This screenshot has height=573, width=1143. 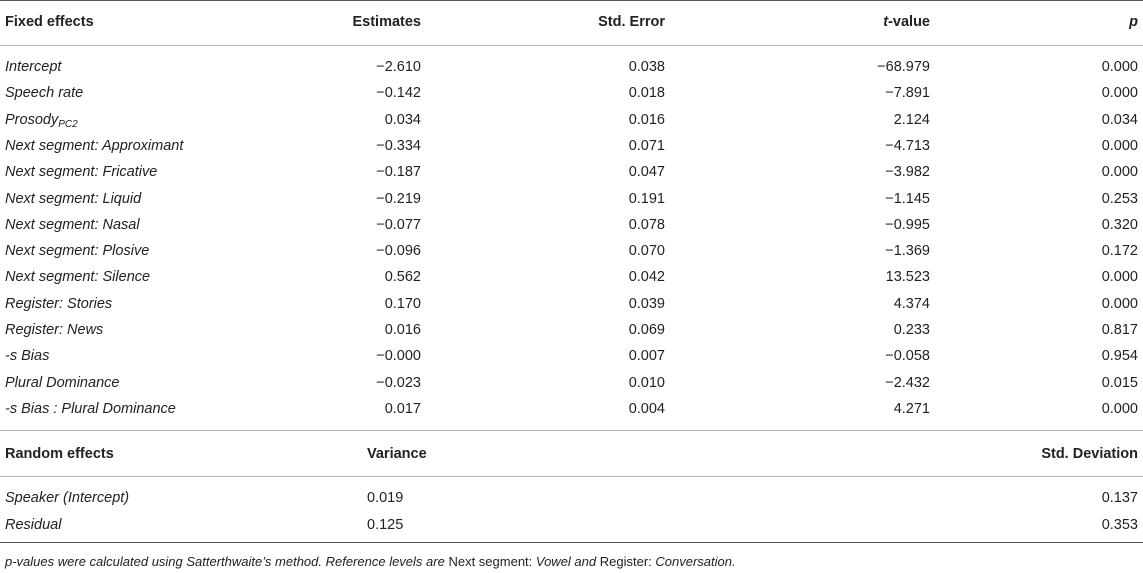 What do you see at coordinates (907, 146) in the screenshot?
I see `row-t-value: −4.713` at bounding box center [907, 146].